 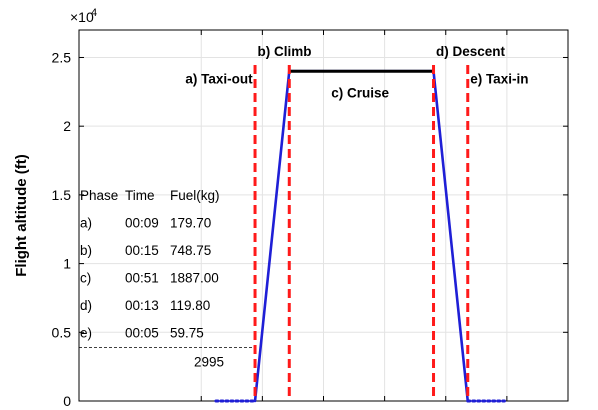 I want to click on table-cell: 119.80, so click(x=190, y=305).